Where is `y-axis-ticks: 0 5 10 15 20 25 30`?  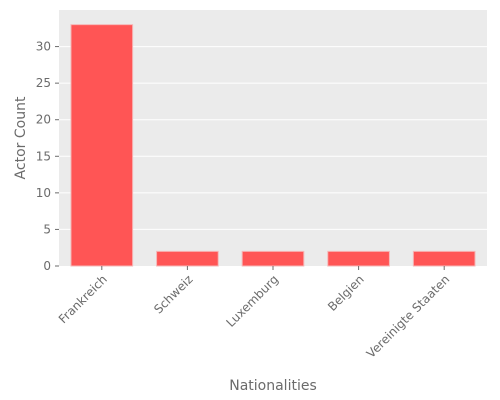
y-axis-ticks: 0 5 10 15 20 25 30 is located at coordinates (47, 156).